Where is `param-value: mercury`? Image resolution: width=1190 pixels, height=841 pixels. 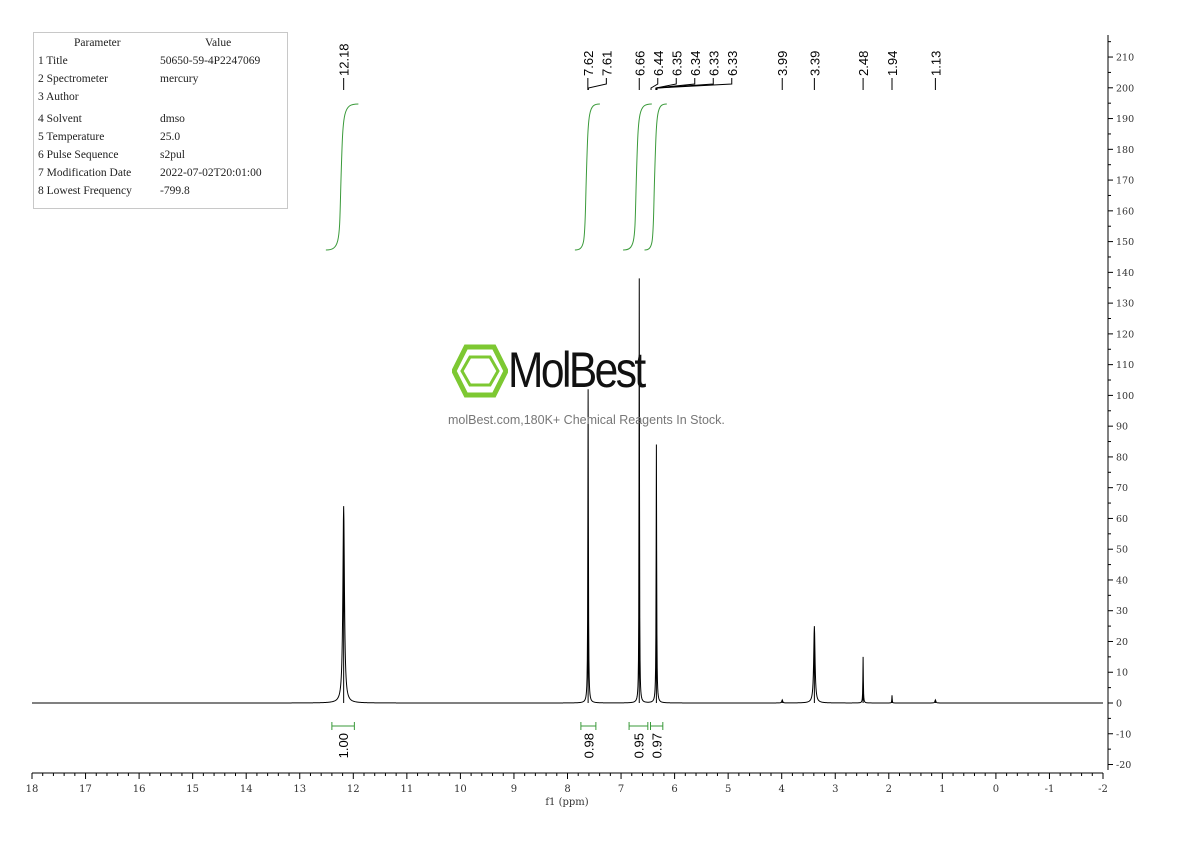 param-value: mercury is located at coordinates (179, 79).